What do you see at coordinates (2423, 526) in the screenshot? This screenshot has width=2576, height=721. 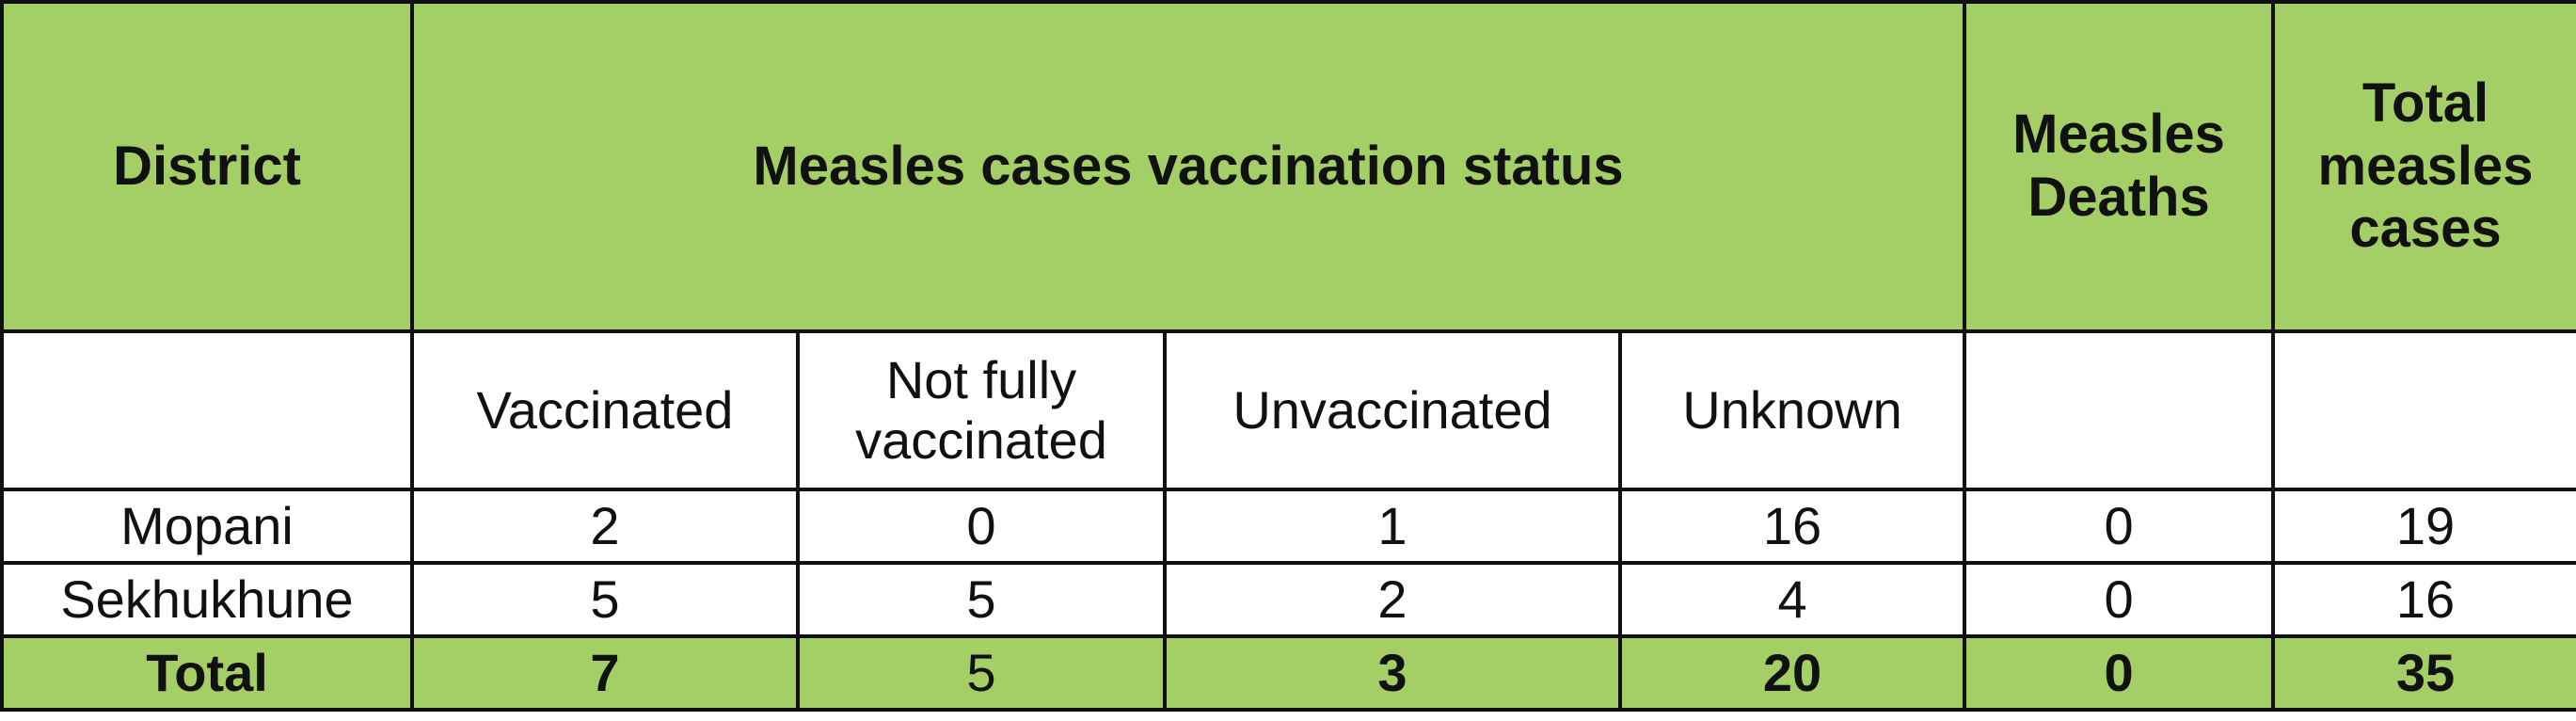 I see `row-total: 19` at bounding box center [2423, 526].